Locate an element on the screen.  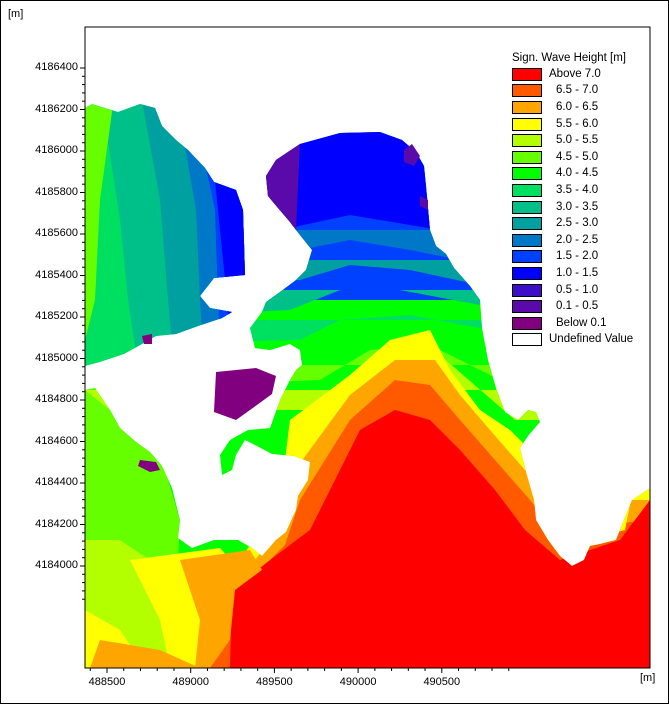
legend-item: 6.5 - 7.0 is located at coordinates (572, 91).